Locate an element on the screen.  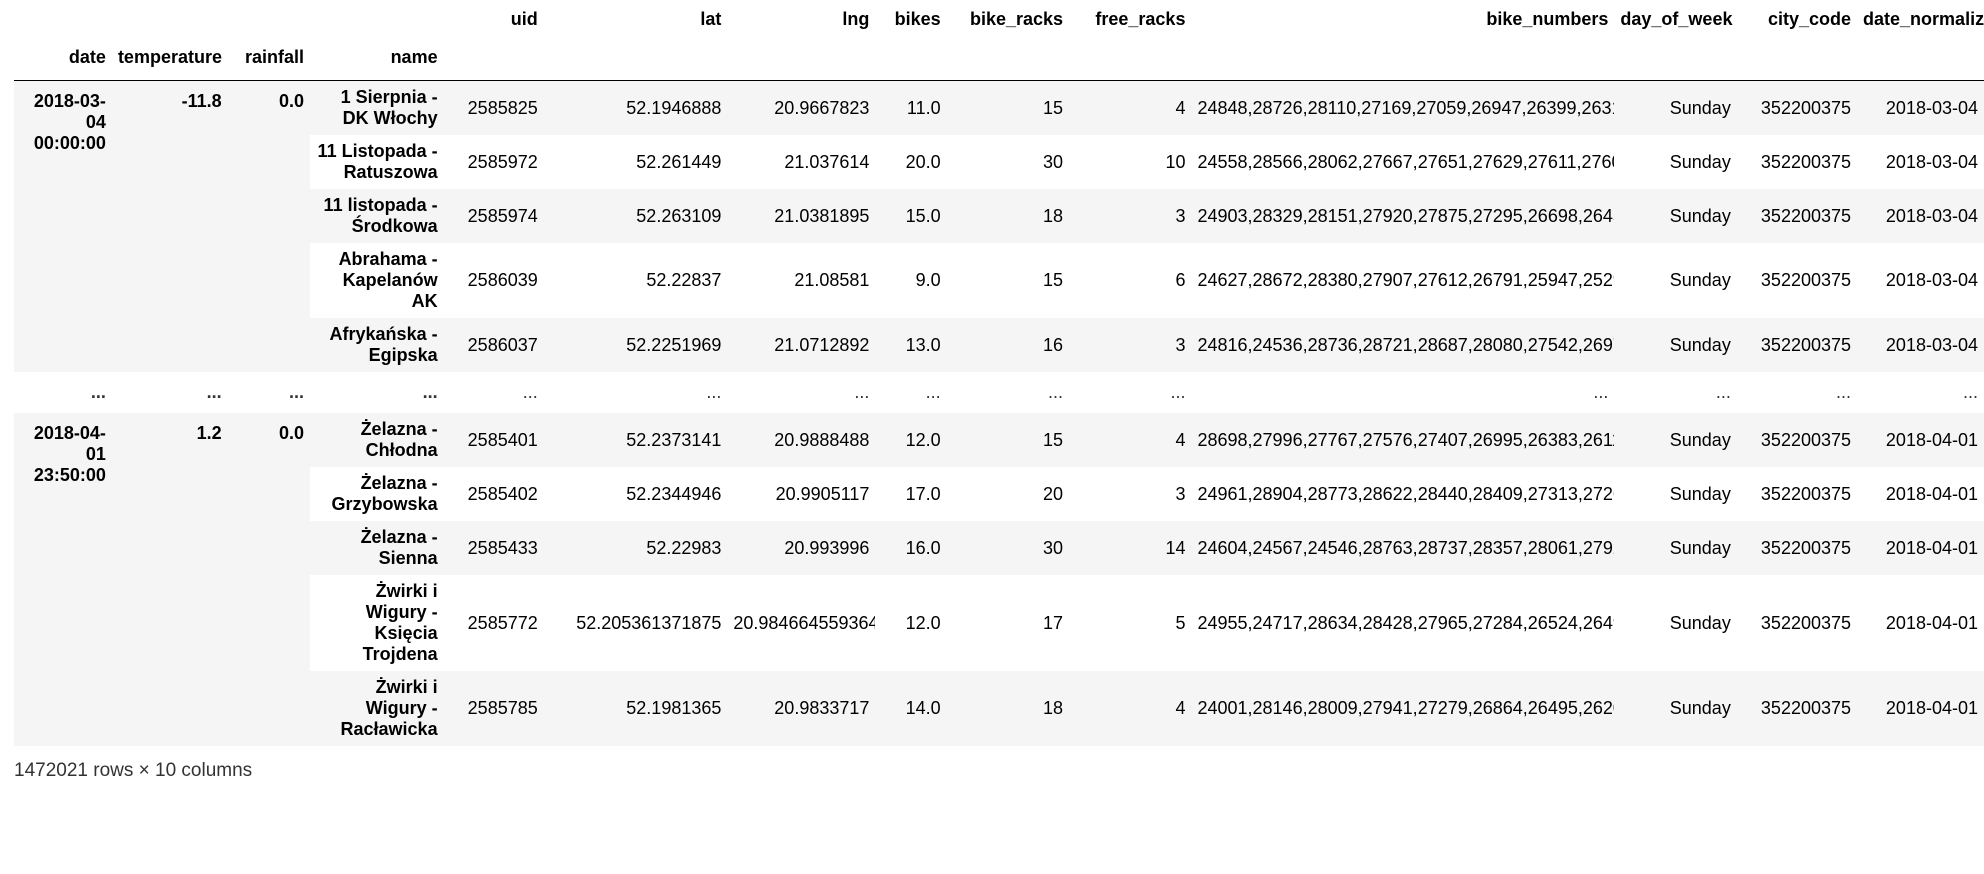
cell-free-racks: 10 is located at coordinates (1130, 162).